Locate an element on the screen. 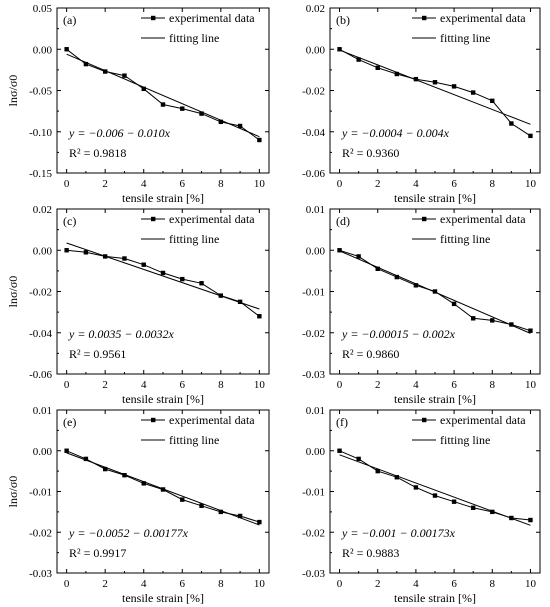 Image resolution: width=550 pixels, height=607 pixels. r-squared: R² = 0.9561 is located at coordinates (97, 354).